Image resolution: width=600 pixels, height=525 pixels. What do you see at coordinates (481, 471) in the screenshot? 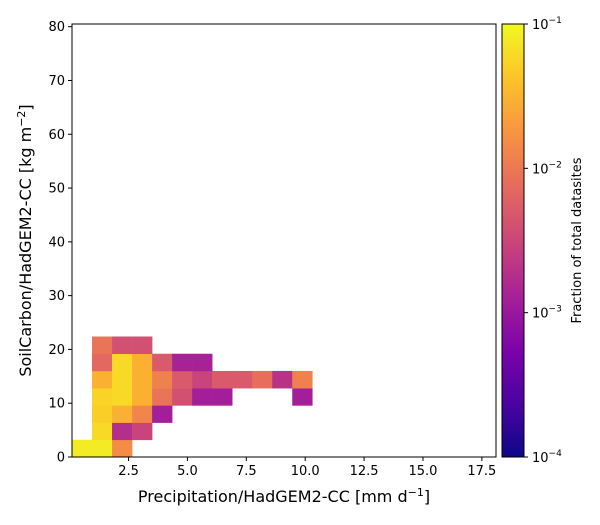
I see `x-tick-label: 17.5` at bounding box center [481, 471].